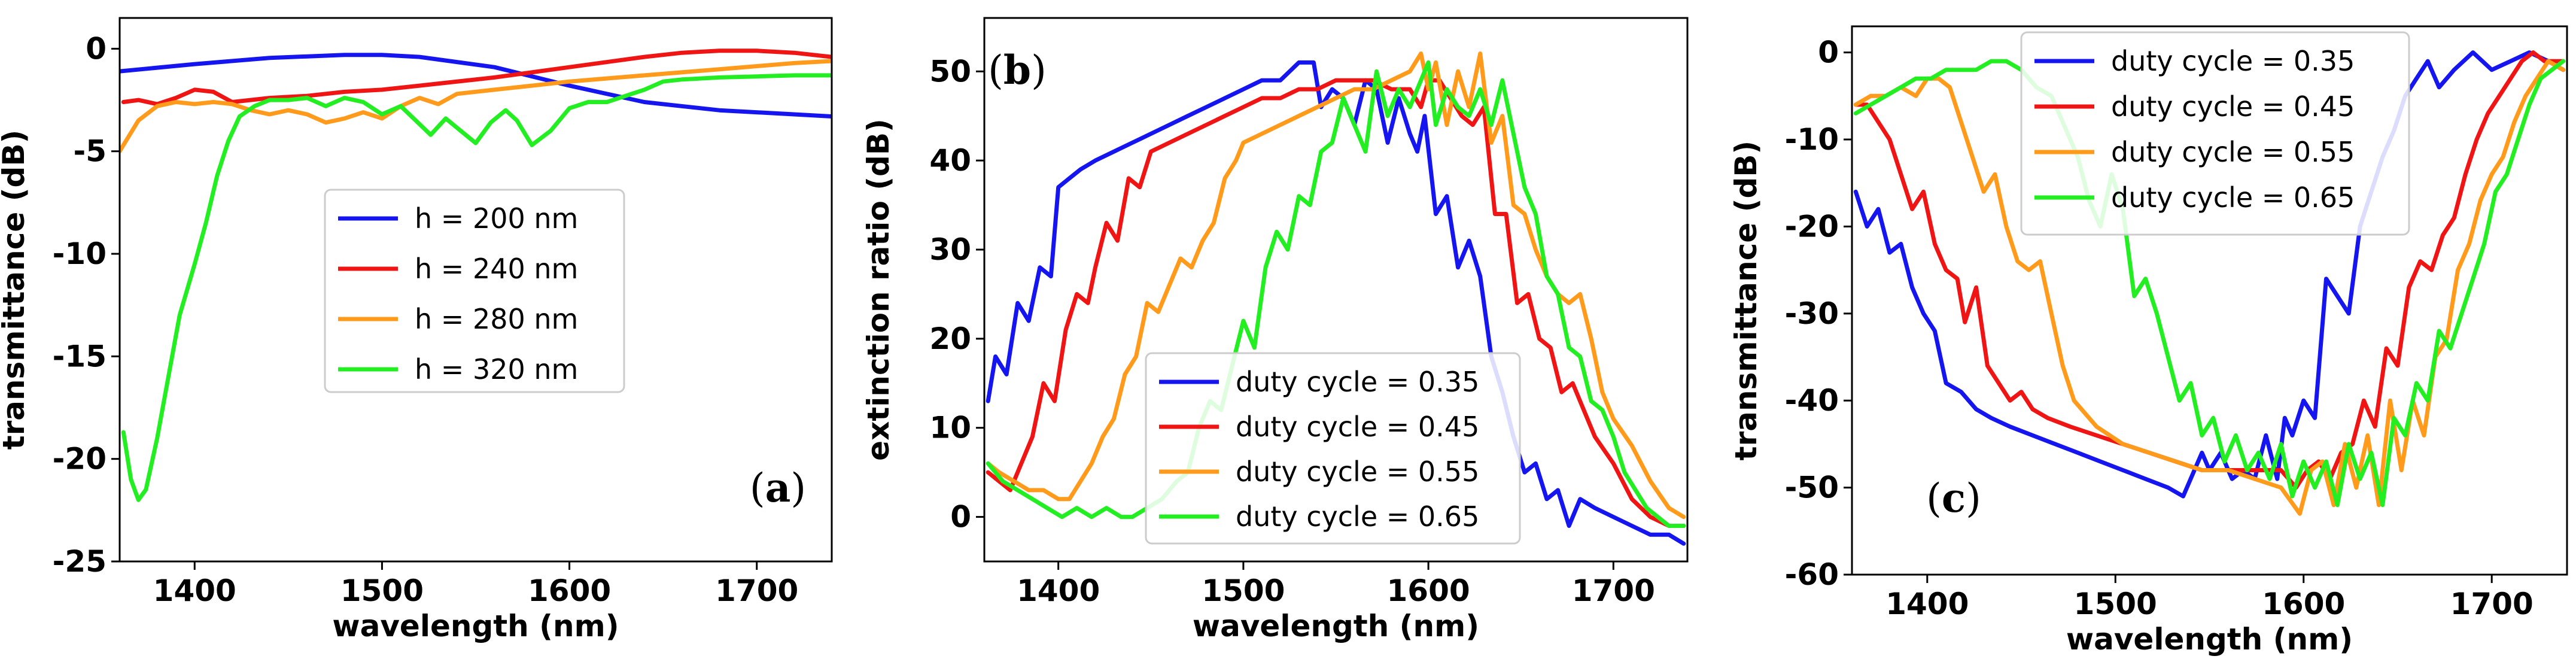 Image resolution: width=2576 pixels, height=668 pixels. What do you see at coordinates (497, 269) in the screenshot?
I see `legend-entry: h = 240 nm` at bounding box center [497, 269].